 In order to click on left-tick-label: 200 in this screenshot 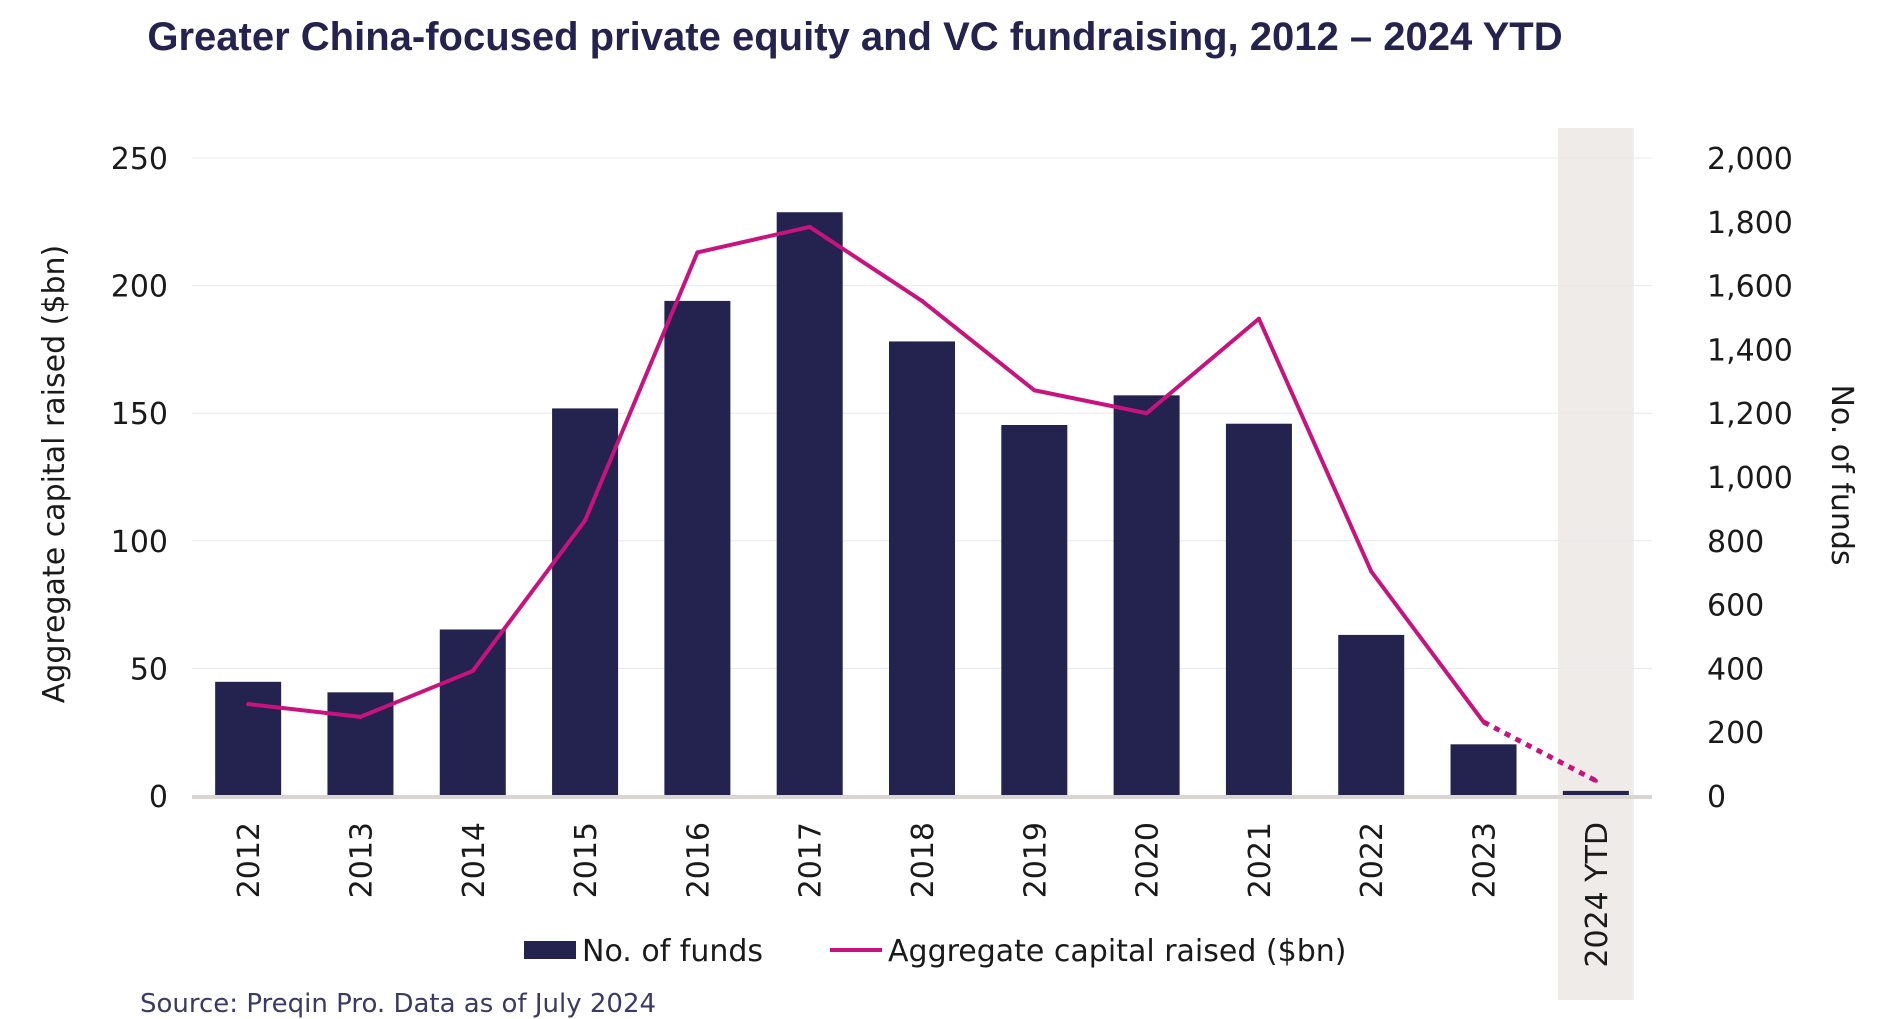, I will do `click(139, 287)`.